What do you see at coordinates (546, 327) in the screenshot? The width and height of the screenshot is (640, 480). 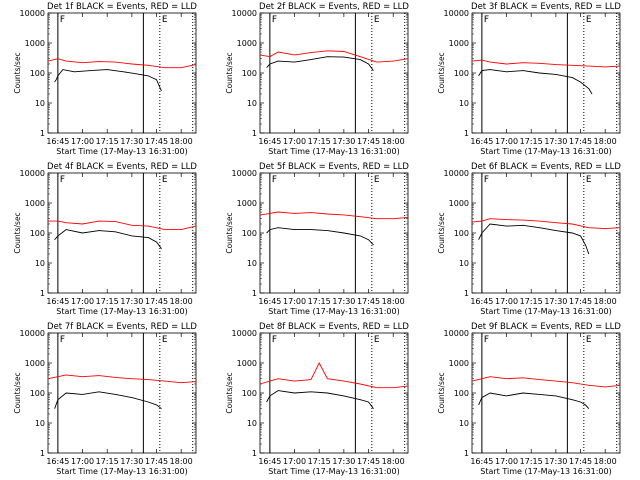 I see `panel-title: Det 9f BLACK = Events, RED = LLD` at bounding box center [546, 327].